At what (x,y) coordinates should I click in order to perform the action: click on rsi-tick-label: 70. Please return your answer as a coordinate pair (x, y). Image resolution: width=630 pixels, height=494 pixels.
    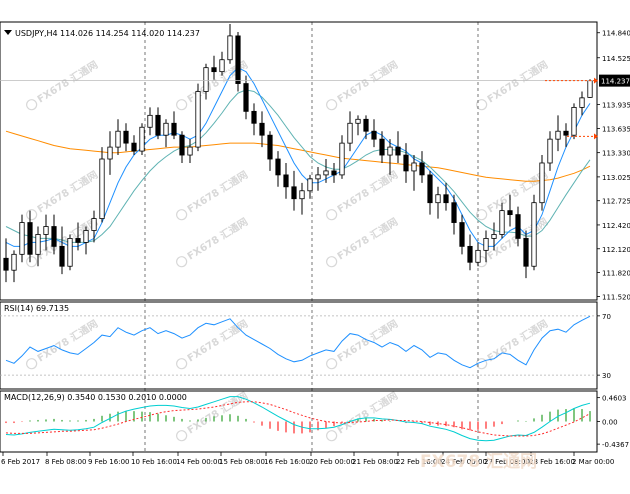
    Looking at the image, I should click on (606, 317).